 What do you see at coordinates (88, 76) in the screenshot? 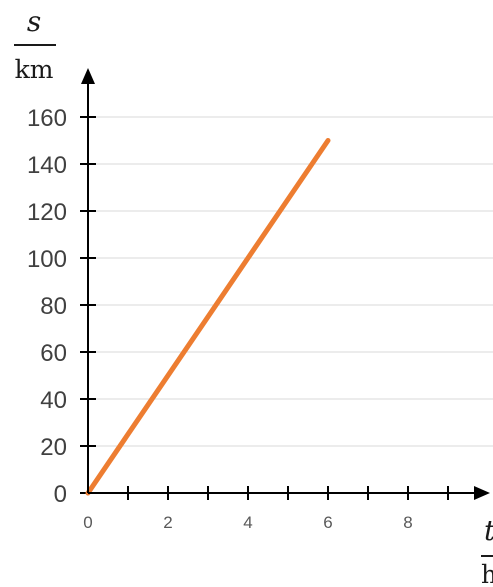
I see `y-axis-arrow-icon` at bounding box center [88, 76].